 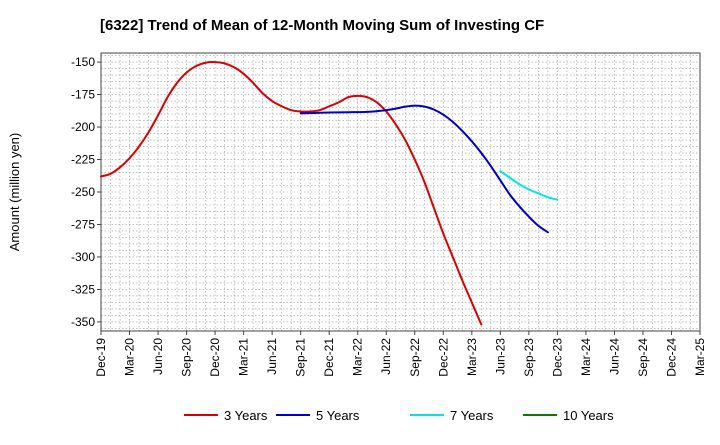 What do you see at coordinates (671, 357) in the screenshot?
I see `x-tick-label: Dec-24` at bounding box center [671, 357].